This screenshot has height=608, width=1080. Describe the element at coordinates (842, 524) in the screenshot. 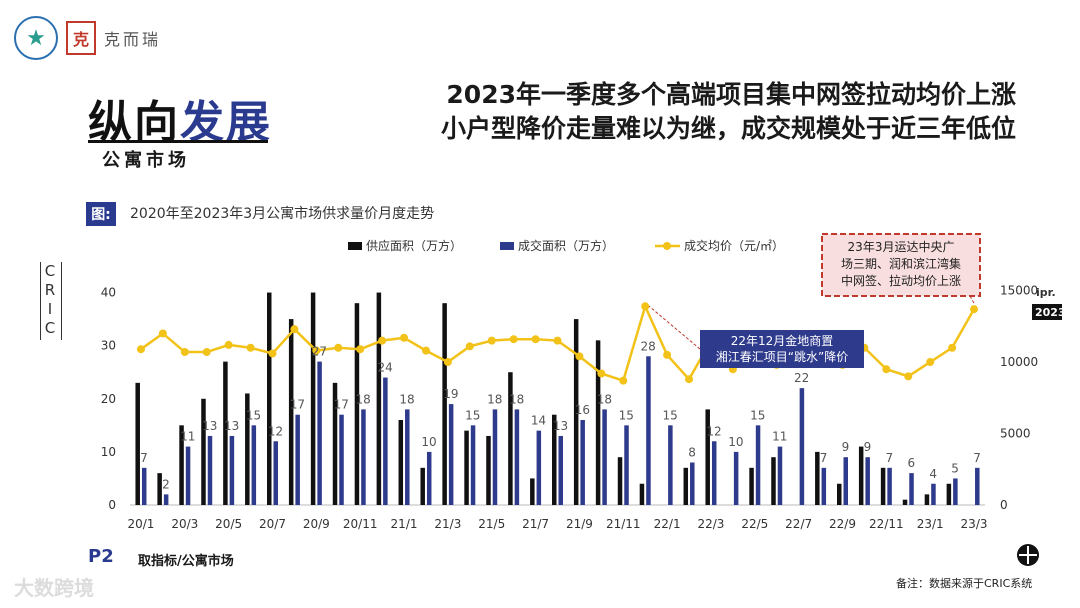

I see `x-axis-tick-label: 22/9` at that location.